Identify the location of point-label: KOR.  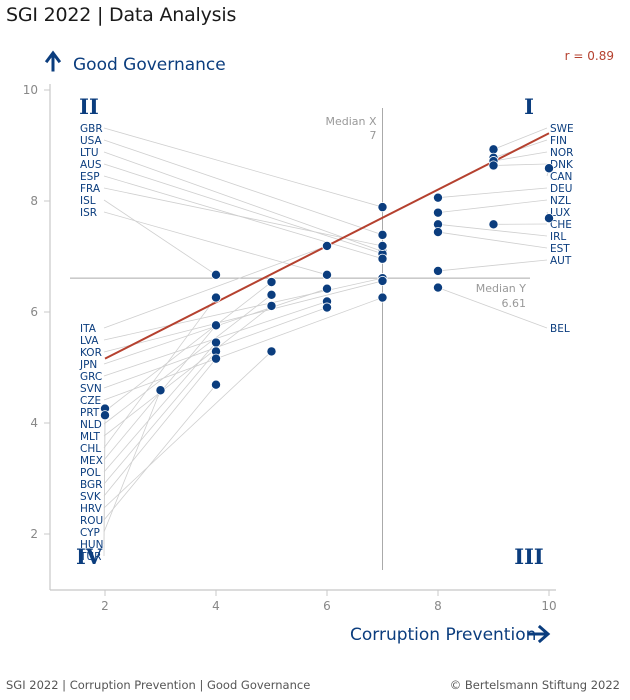
(91, 353).